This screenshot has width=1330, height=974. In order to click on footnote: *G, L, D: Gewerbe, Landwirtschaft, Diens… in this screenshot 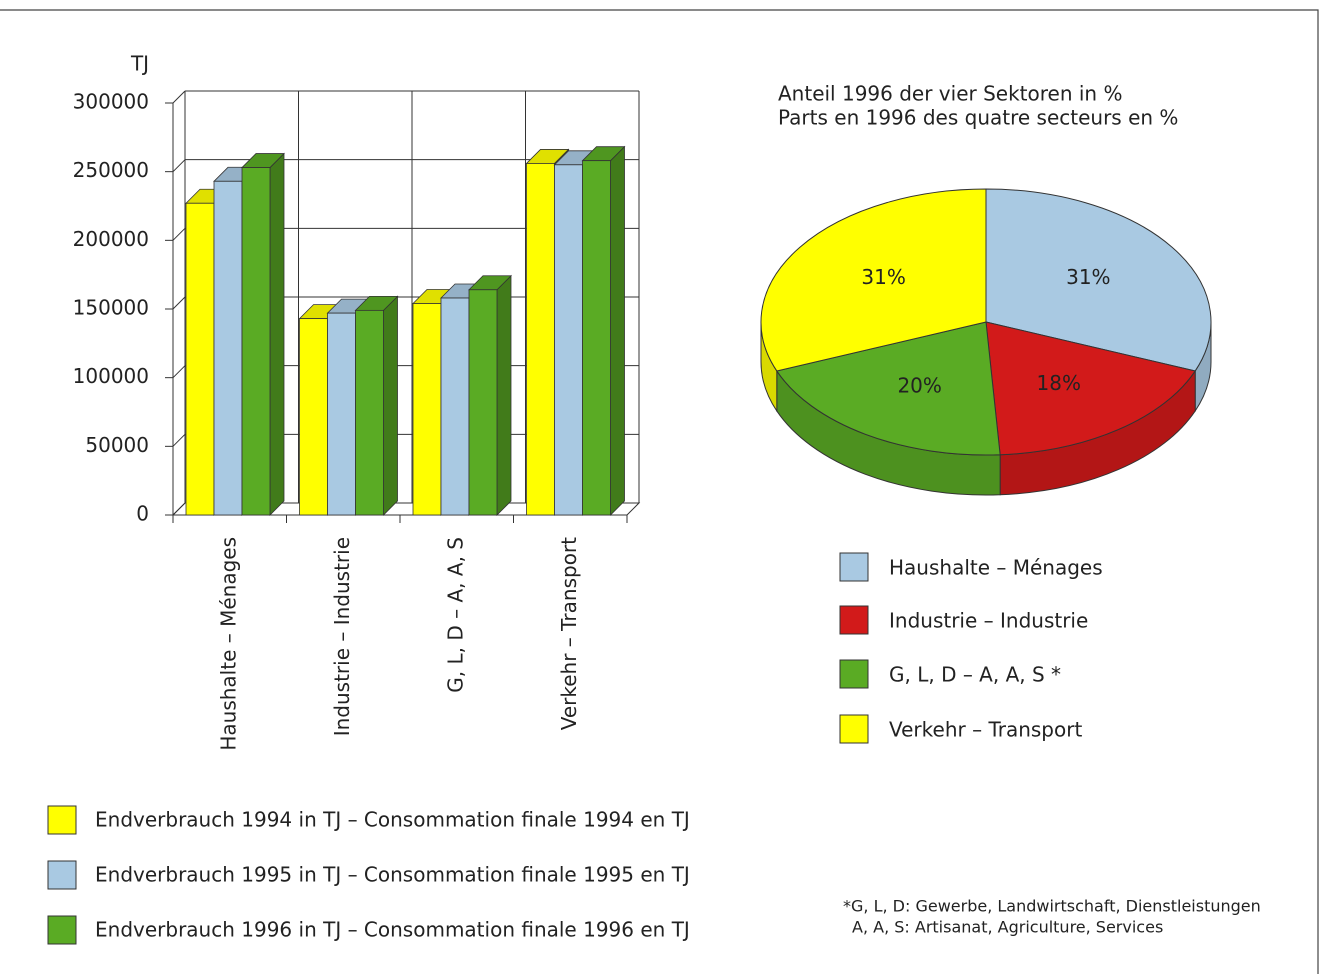, I will do `click(1052, 906)`.